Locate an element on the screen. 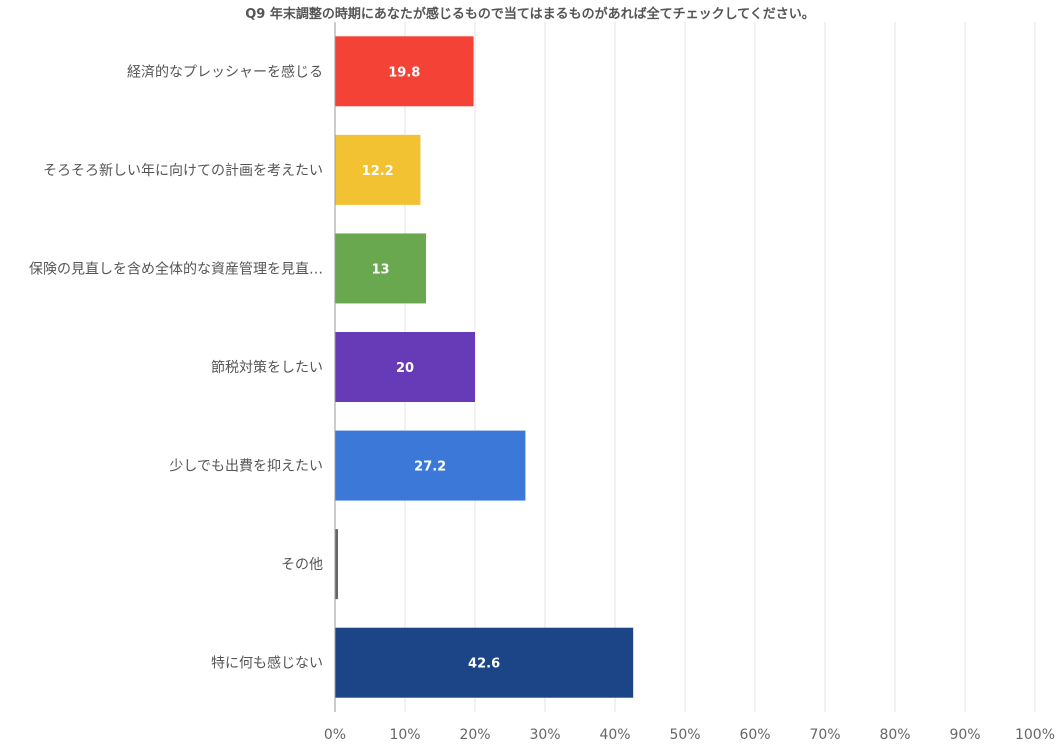 The width and height of the screenshot is (1060, 750). data-labels: 19.8 12.2 13 20 27.2 42.6 is located at coordinates (431, 368).